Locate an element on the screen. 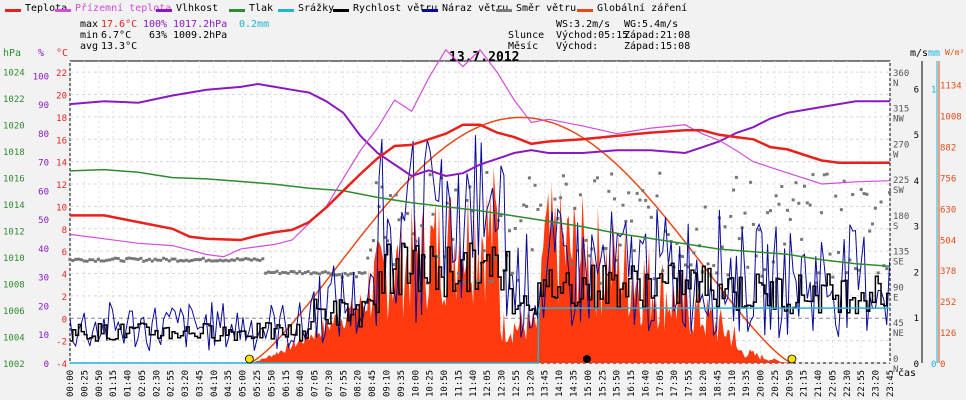  tick-rad-6: 756 is located at coordinates (948, 179).